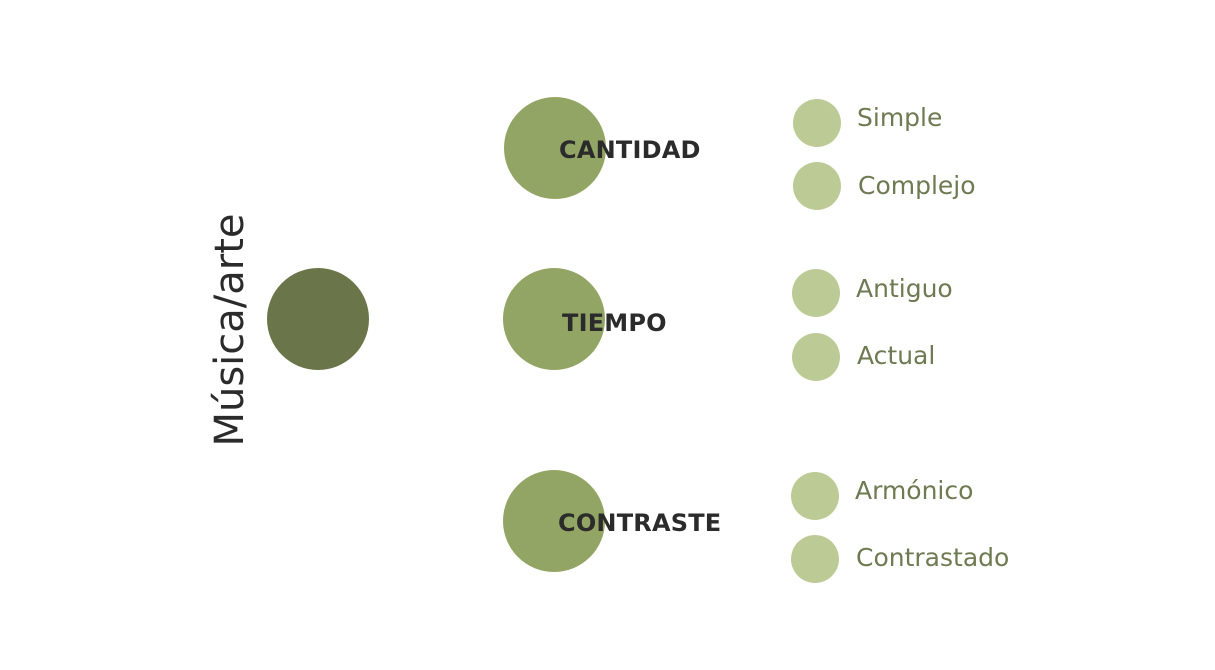 The height and width of the screenshot is (670, 1215). Describe the element at coordinates (900, 117) in the screenshot. I see `subnode-label-simple: Simple` at that location.